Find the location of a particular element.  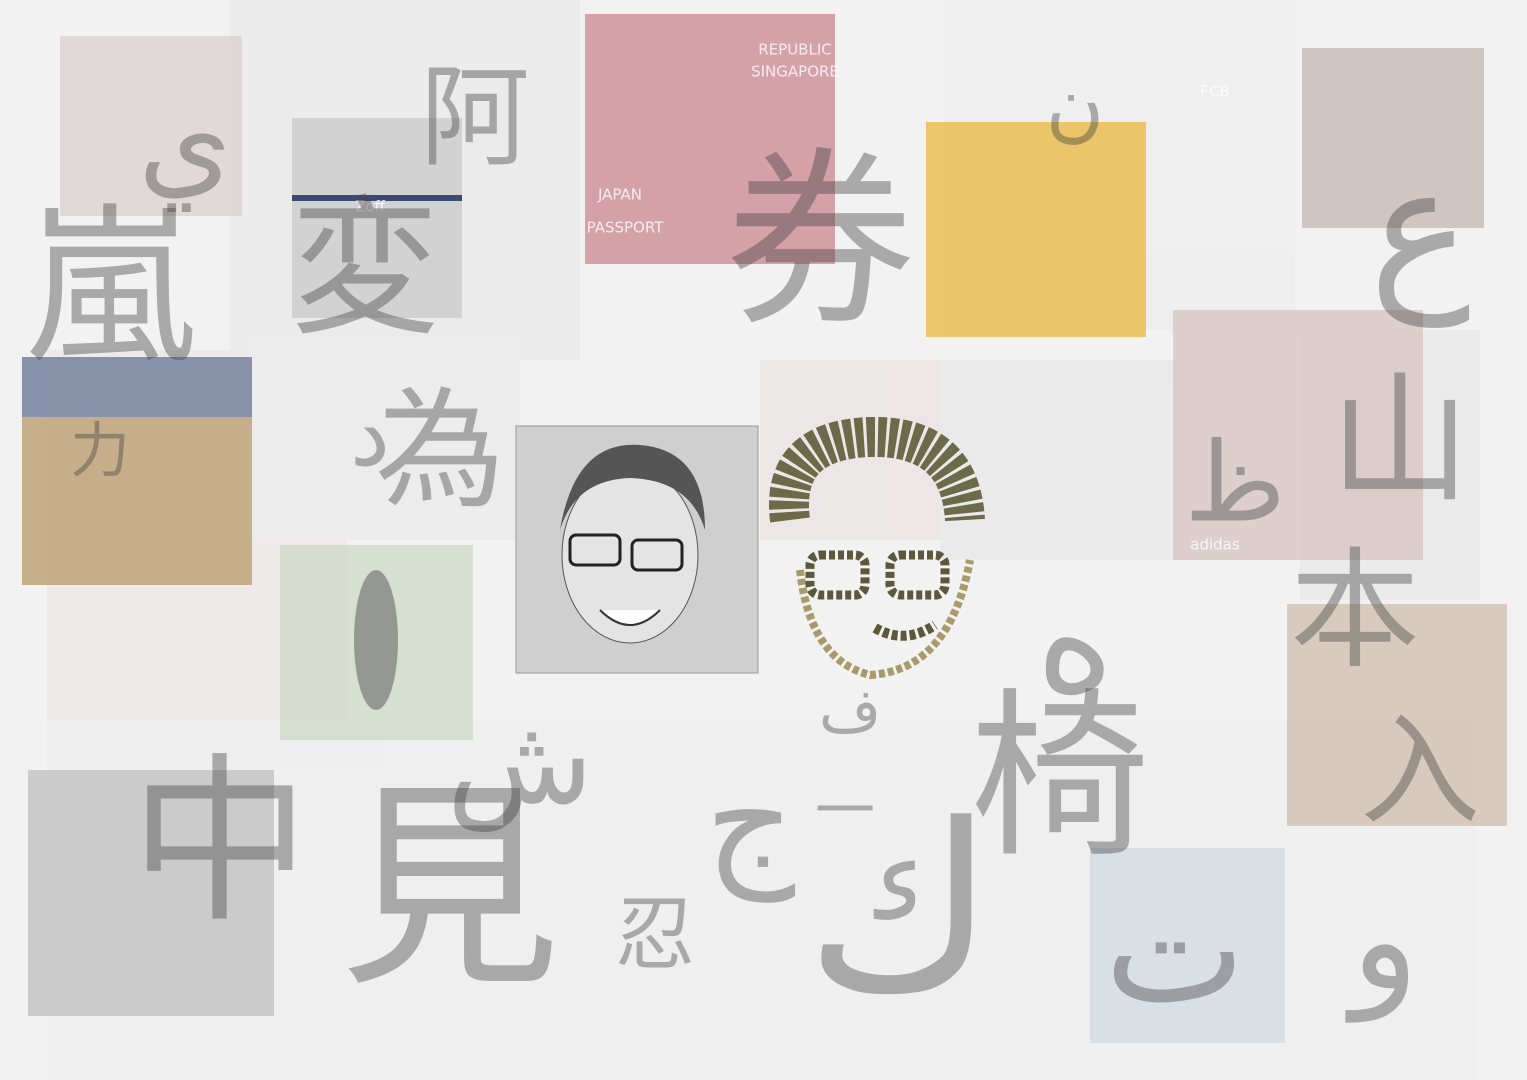

glyph: ف is located at coordinates (850, 712).